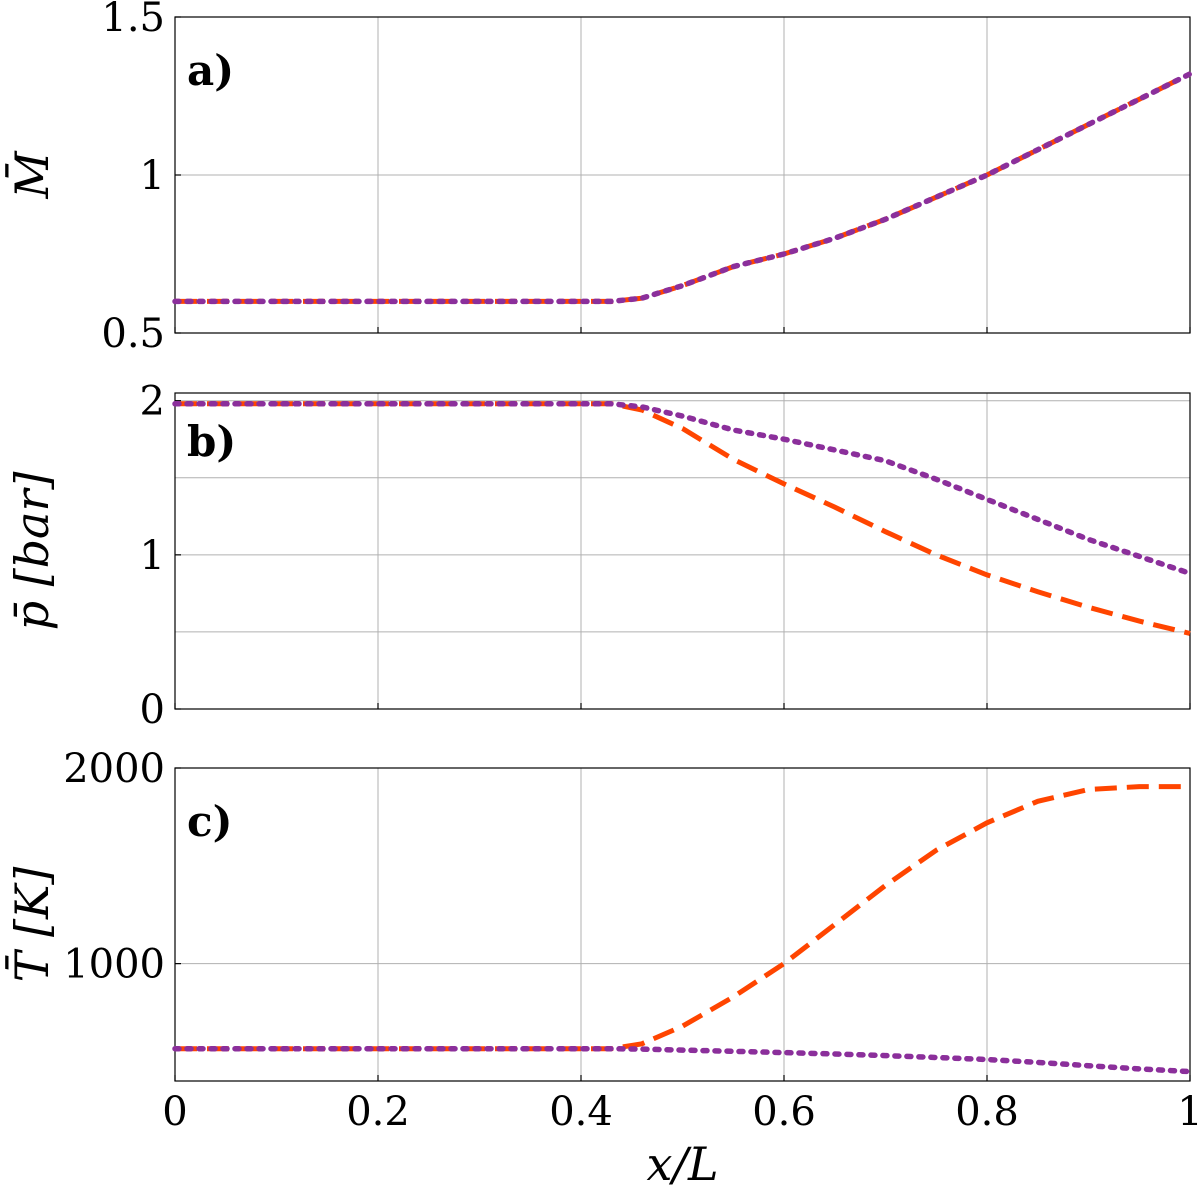 The height and width of the screenshot is (1201, 1200). What do you see at coordinates (32, 551) in the screenshot?
I see `y-axis-label: p̄ [bar]` at bounding box center [32, 551].